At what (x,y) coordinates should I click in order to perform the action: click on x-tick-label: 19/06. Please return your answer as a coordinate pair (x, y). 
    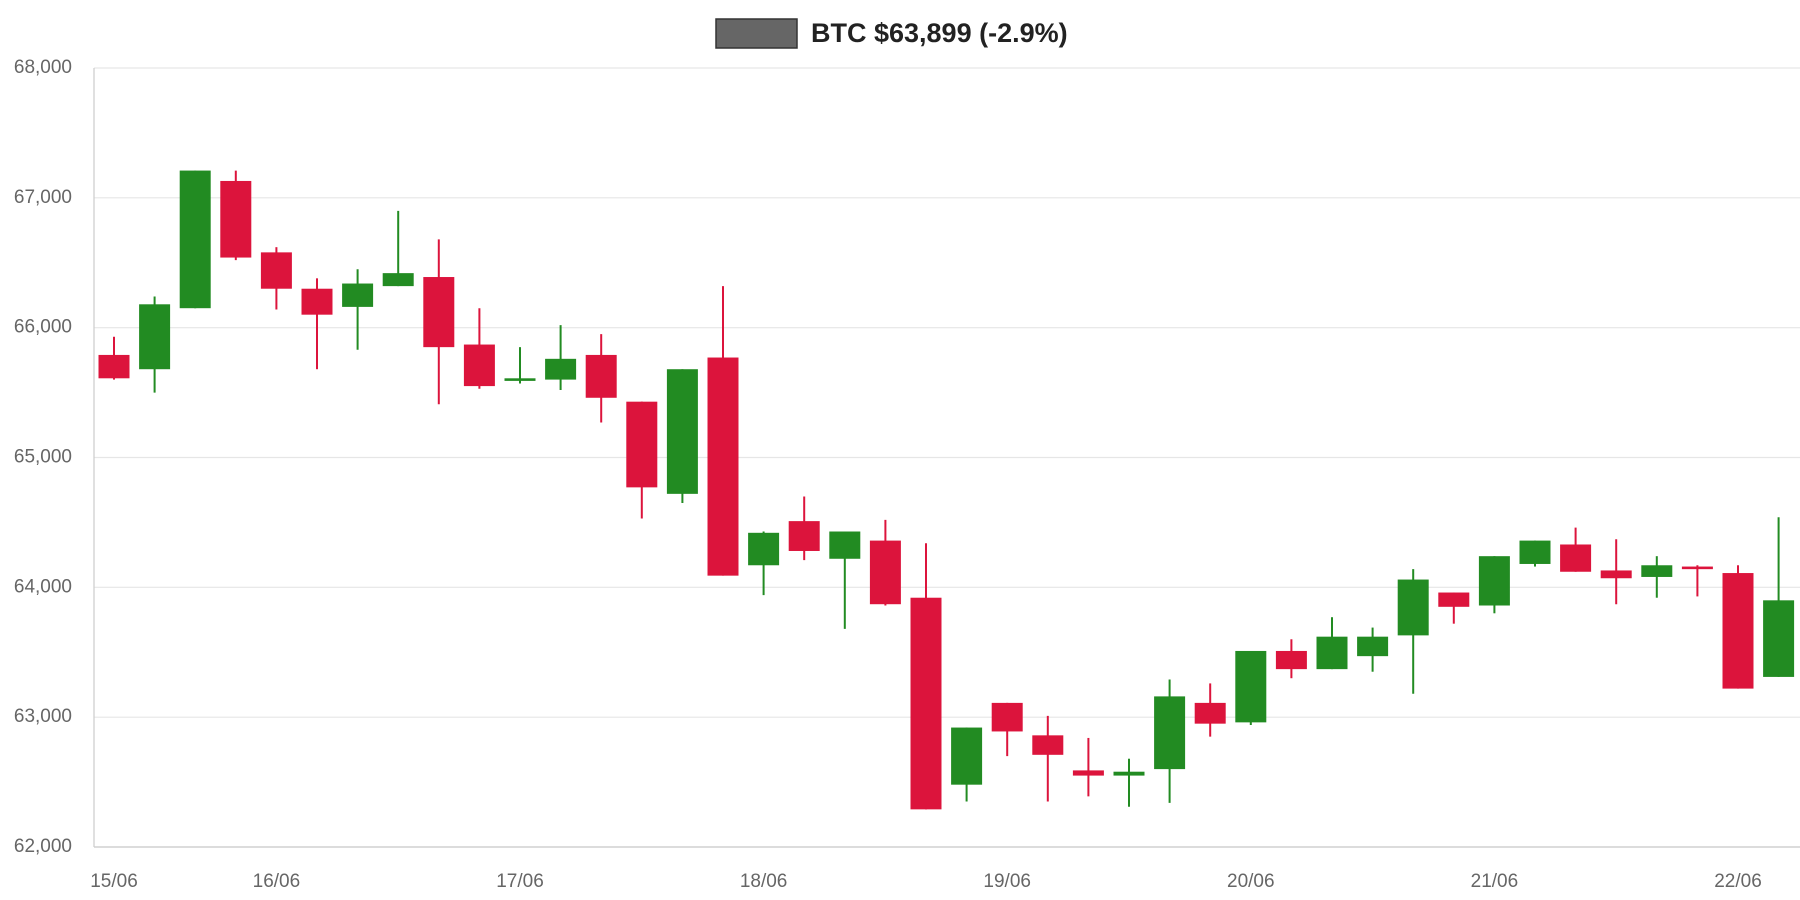
    Looking at the image, I should click on (1007, 881).